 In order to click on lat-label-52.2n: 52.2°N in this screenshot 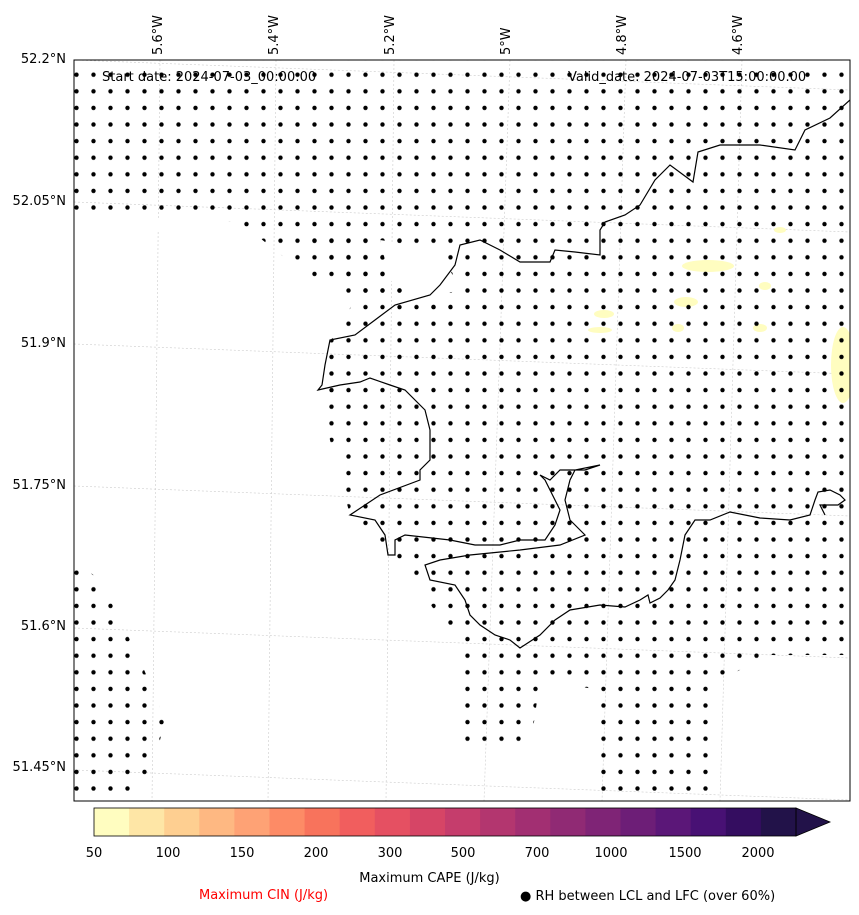, I will do `click(43, 59)`.